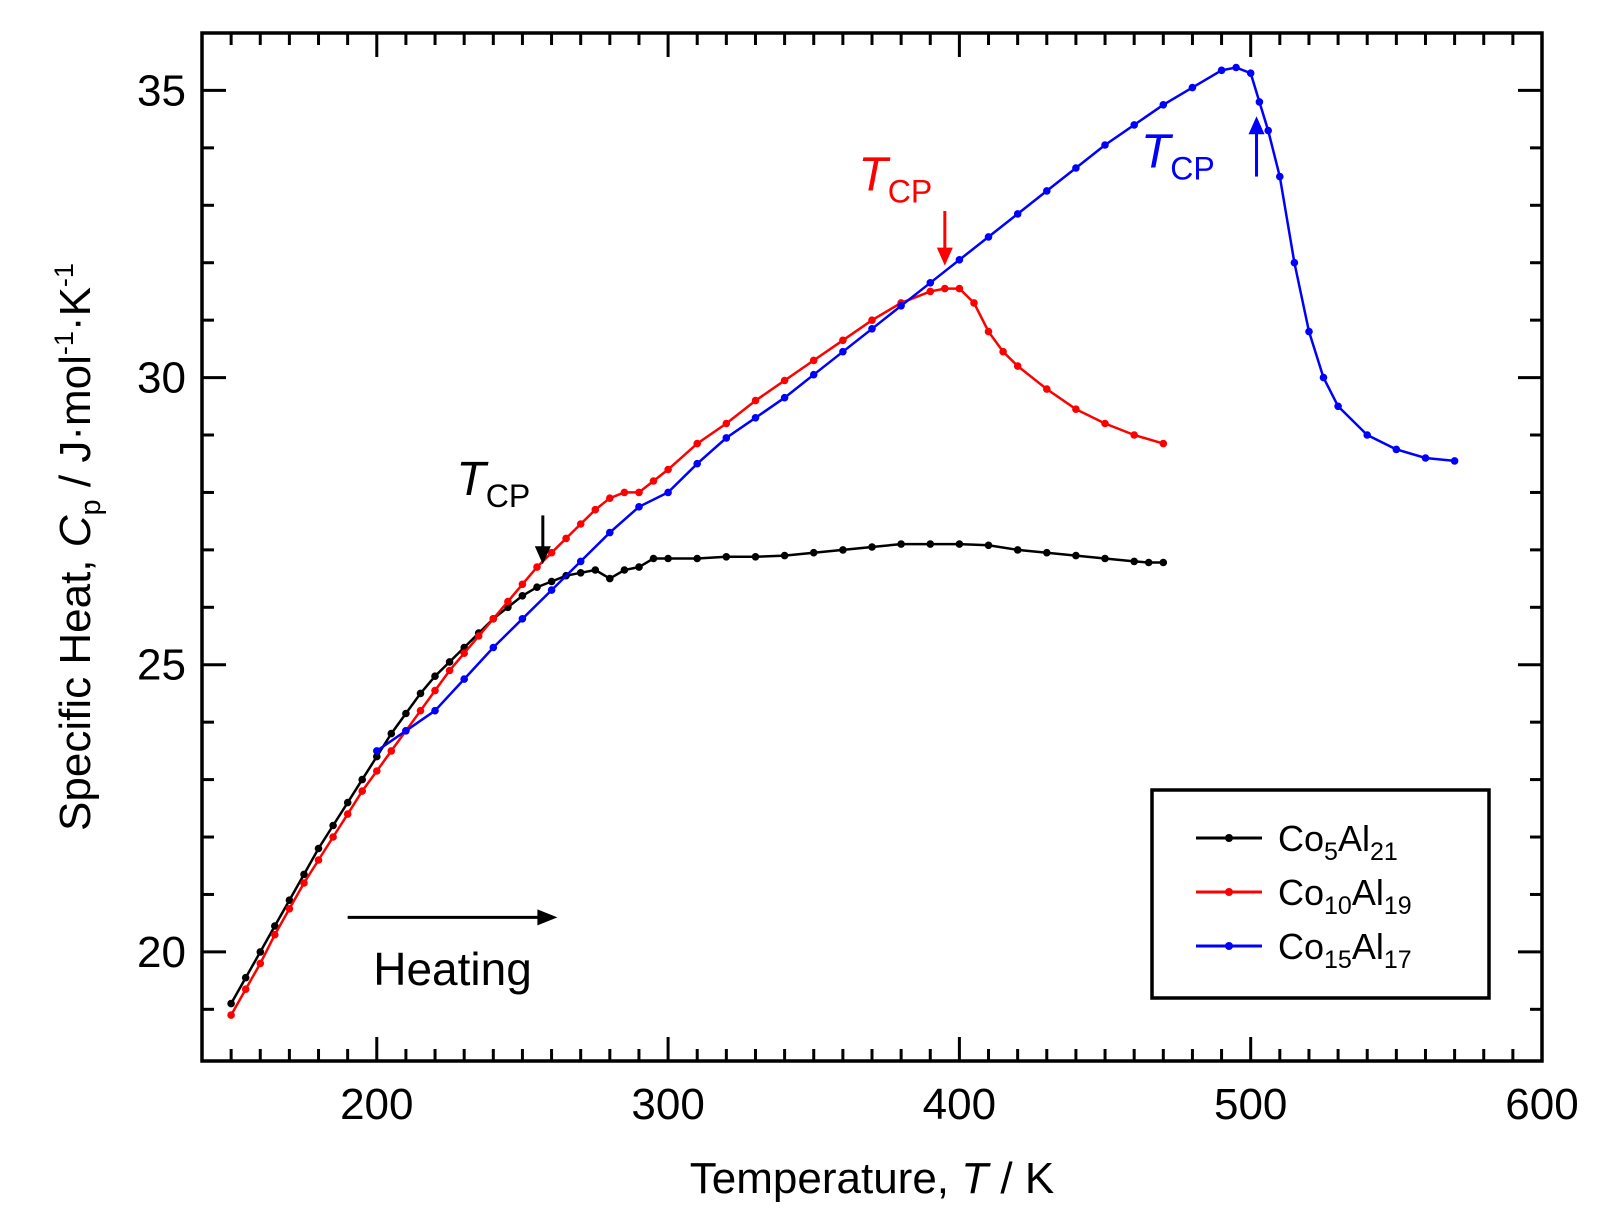  I want to click on legend-label: Co15Al17, so click(1345, 950).